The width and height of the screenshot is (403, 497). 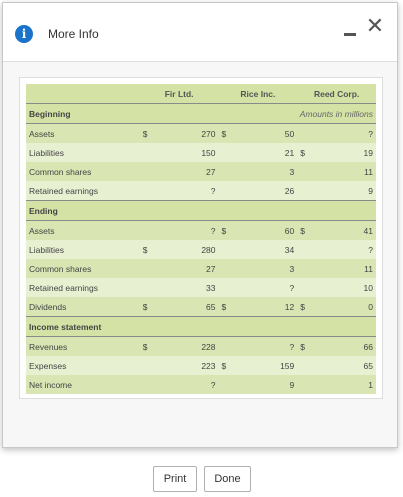 What do you see at coordinates (73, 34) in the screenshot?
I see `dialog-title: More Info` at bounding box center [73, 34].